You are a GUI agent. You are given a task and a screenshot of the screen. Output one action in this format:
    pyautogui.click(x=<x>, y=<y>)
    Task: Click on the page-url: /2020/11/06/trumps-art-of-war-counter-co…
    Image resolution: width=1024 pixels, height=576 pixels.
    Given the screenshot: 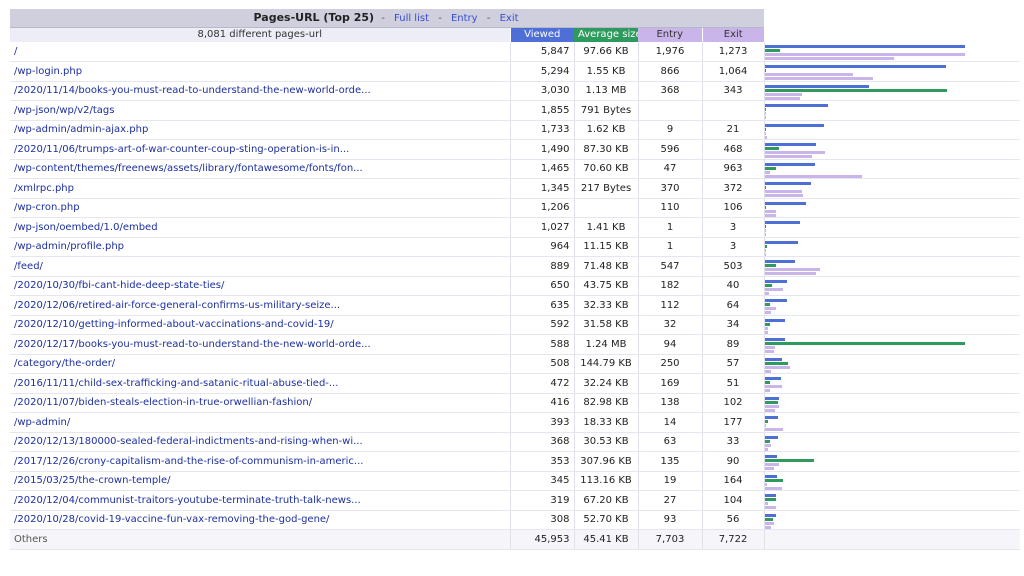 What is the action you would take?
    pyautogui.click(x=260, y=149)
    